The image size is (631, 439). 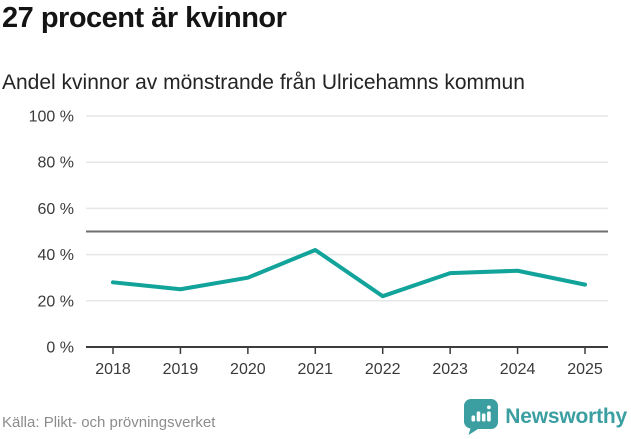 What do you see at coordinates (144, 18) in the screenshot?
I see `chart-title: 27 procent är kvinnor` at bounding box center [144, 18].